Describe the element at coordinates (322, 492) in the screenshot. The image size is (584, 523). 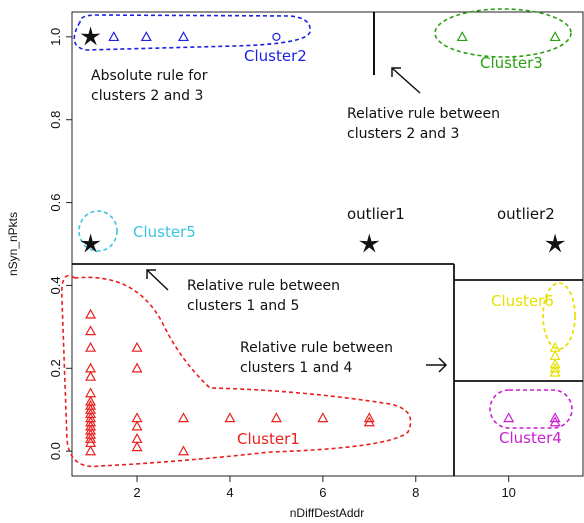
I see `x-tick-label: 6` at that location.